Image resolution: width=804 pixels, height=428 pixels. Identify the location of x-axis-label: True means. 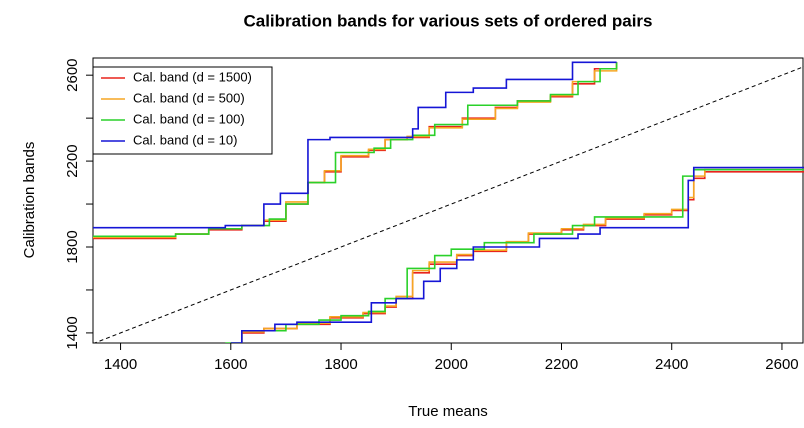
(447, 411).